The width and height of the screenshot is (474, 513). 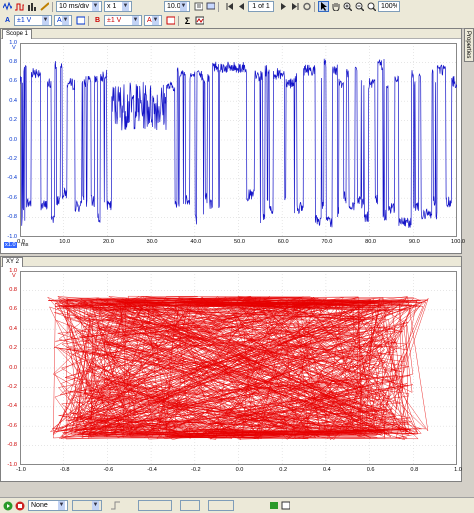 I want to click on scope-y-tick-label: 0.4, so click(x=13, y=100).